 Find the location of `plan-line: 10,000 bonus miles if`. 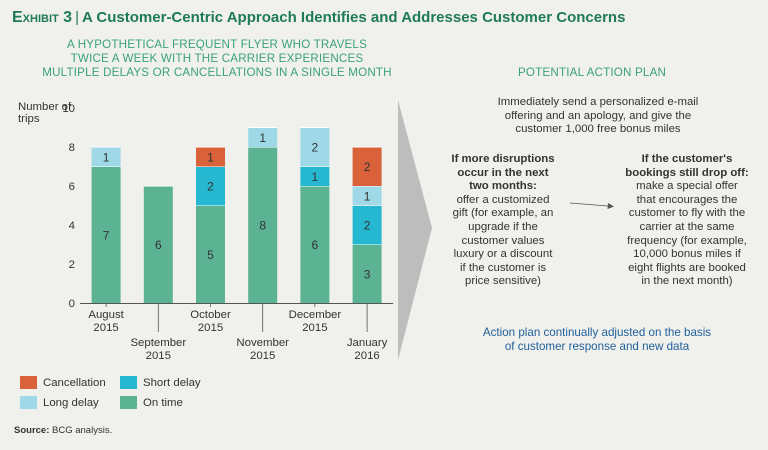

plan-line: 10,000 bonus miles if is located at coordinates (687, 254).